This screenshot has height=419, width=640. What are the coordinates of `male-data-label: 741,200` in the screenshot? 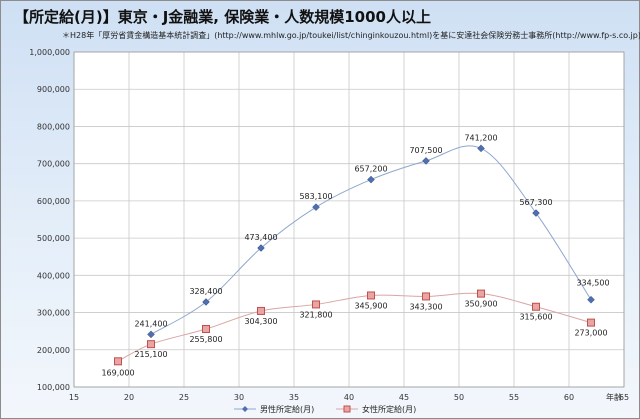 It's located at (480, 137).